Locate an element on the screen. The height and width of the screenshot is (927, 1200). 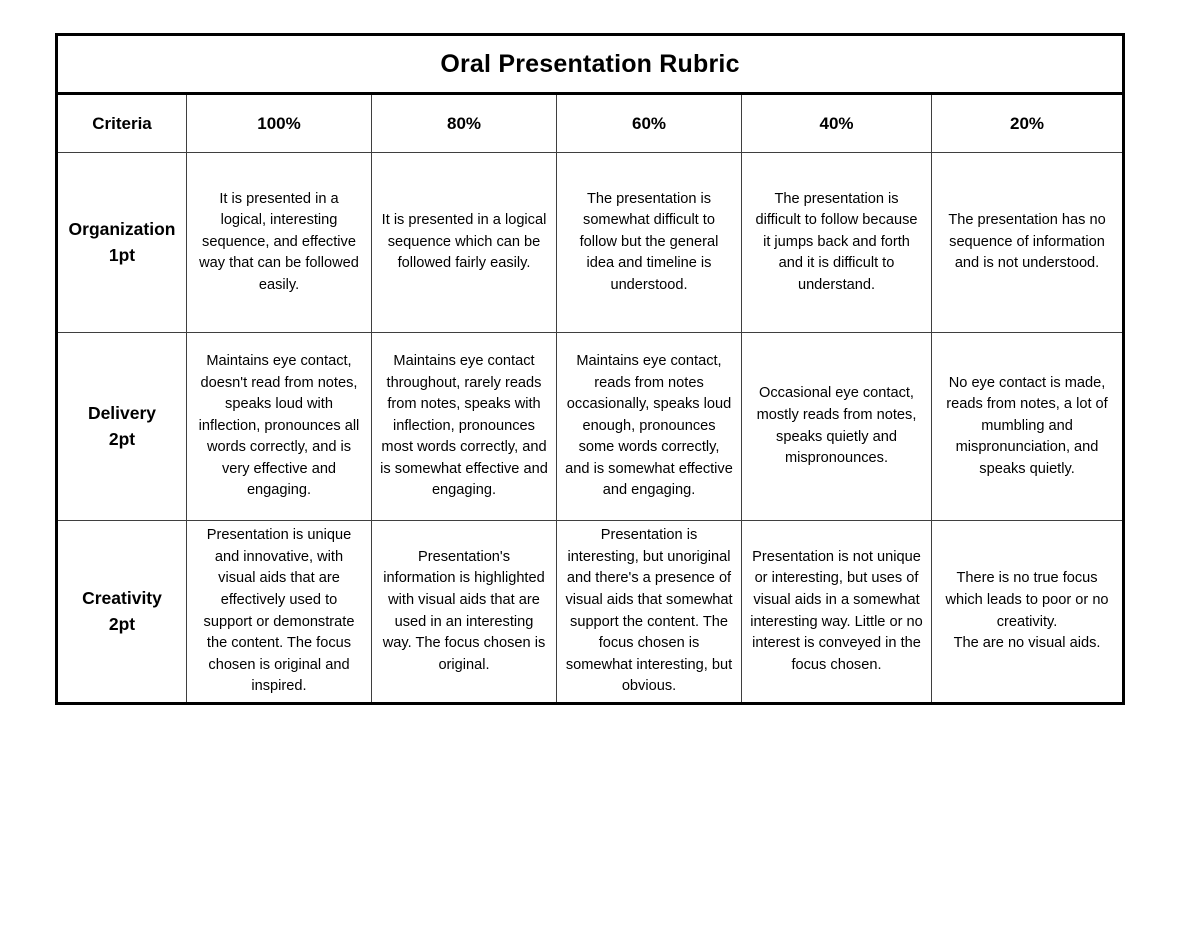
column-header-80: 80% is located at coordinates (464, 123).